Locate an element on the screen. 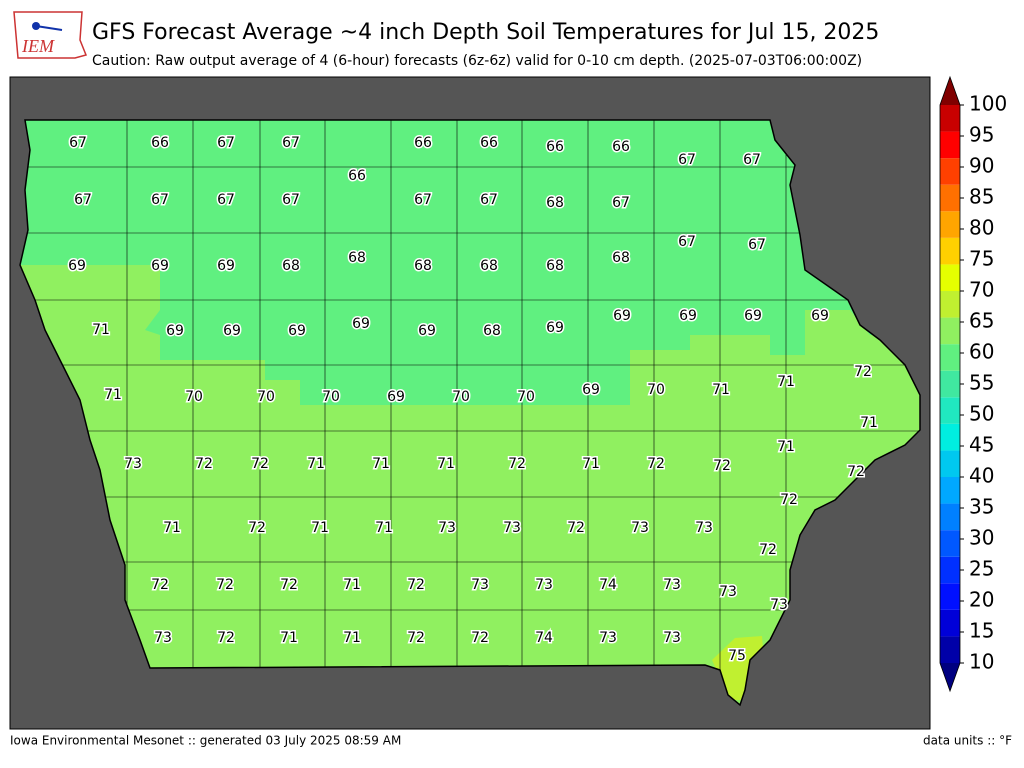 The width and height of the screenshot is (1024, 768). logo-text: IEM is located at coordinates (38, 46).